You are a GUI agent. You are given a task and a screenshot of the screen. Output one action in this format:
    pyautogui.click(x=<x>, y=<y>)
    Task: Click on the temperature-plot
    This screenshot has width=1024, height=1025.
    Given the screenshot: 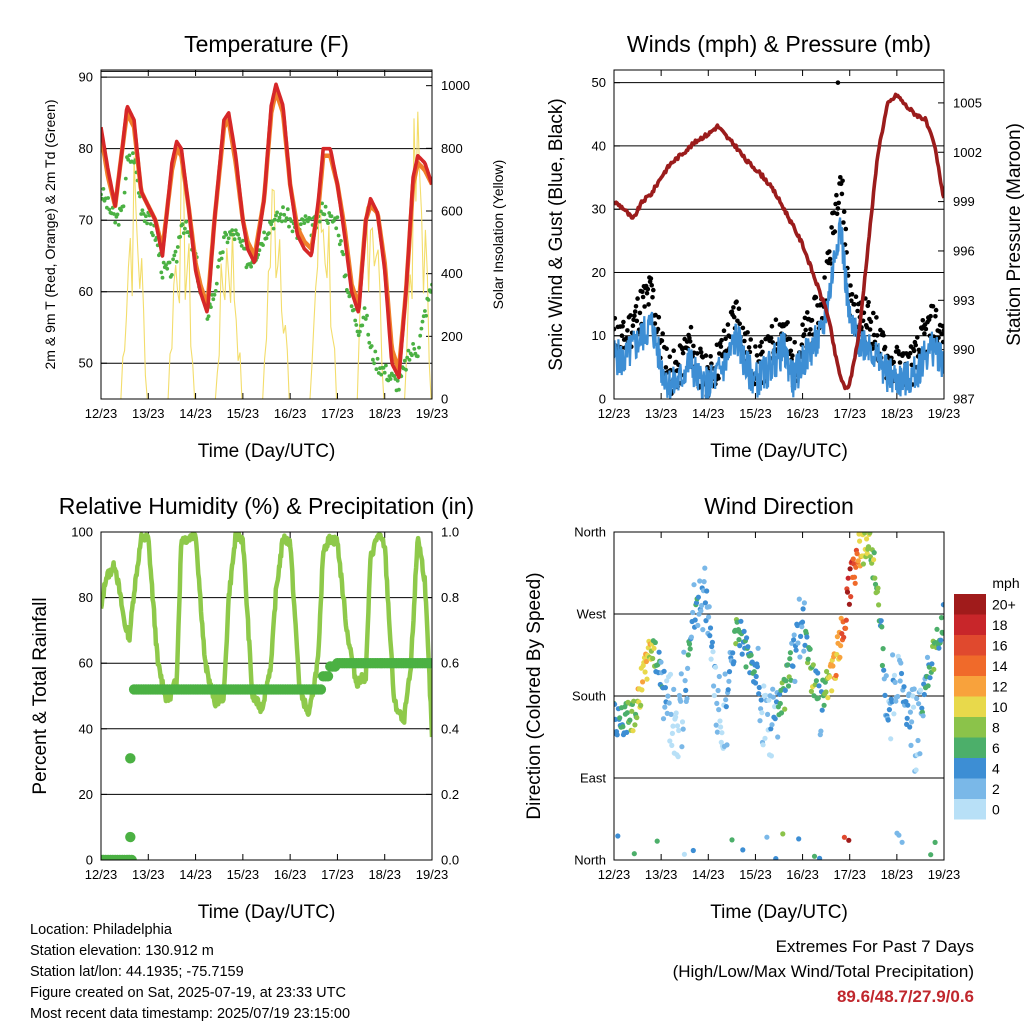 What is the action you would take?
    pyautogui.click(x=266, y=240)
    